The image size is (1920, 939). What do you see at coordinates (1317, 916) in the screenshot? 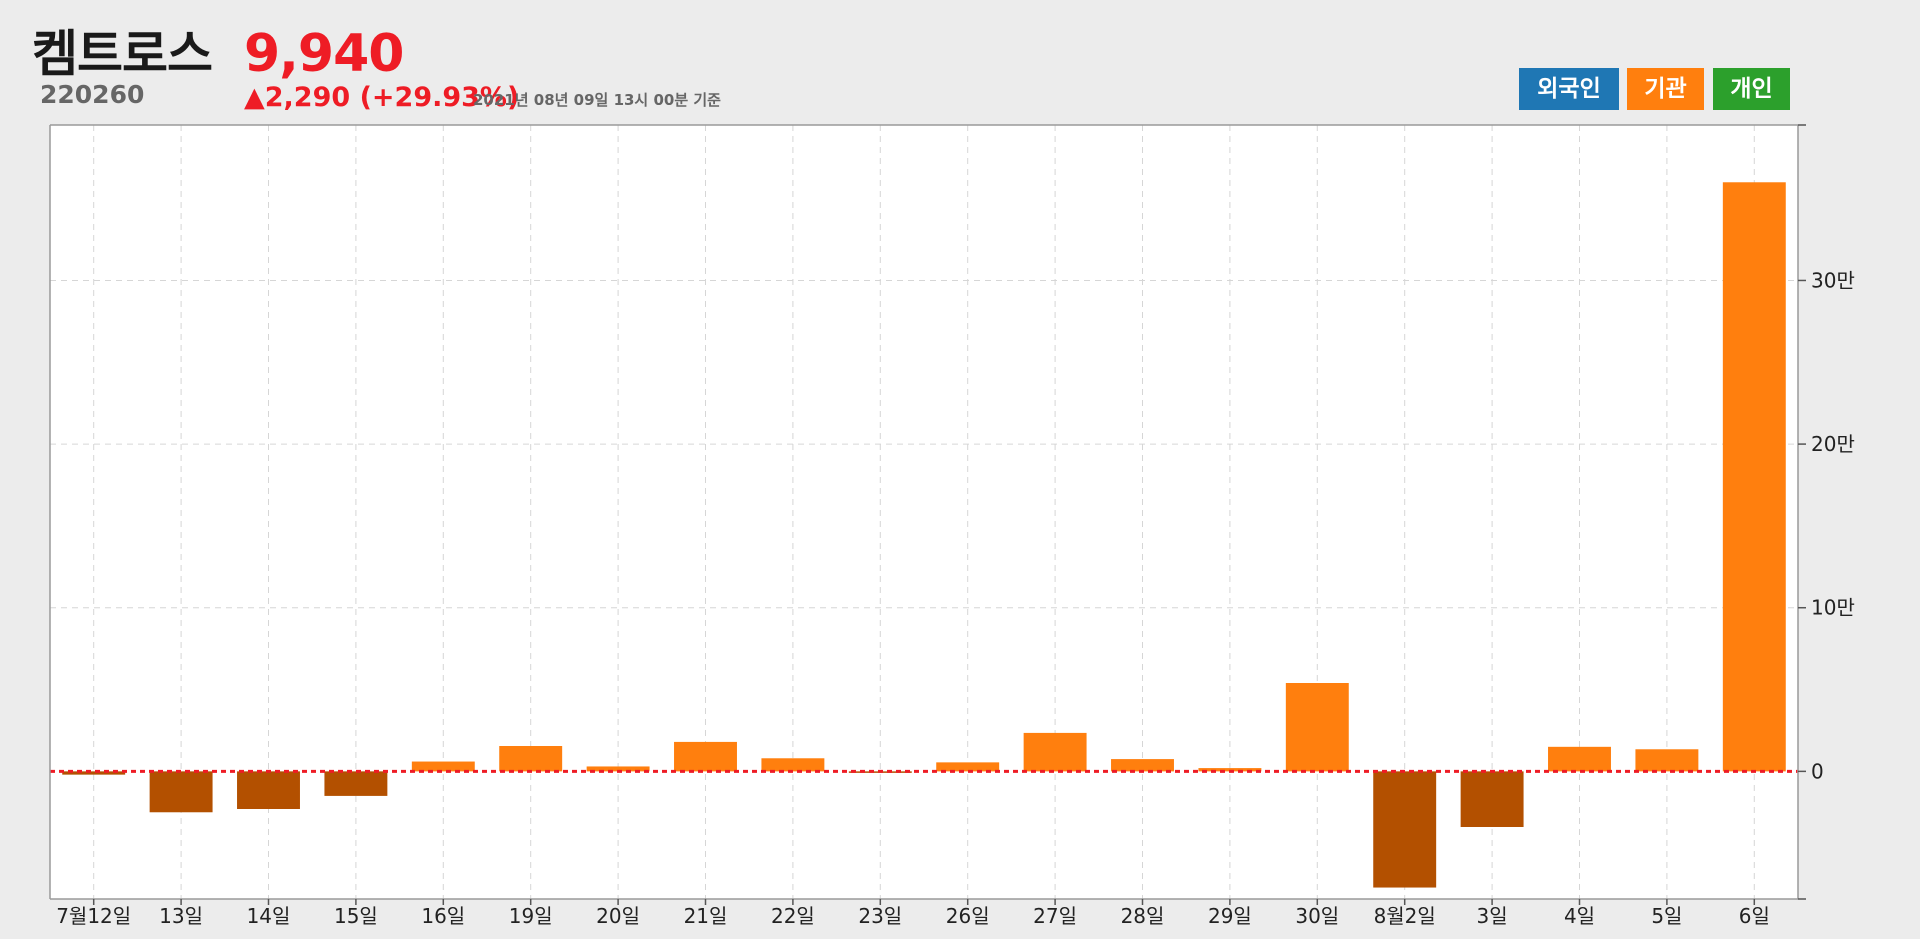
I see `x-tick-label: 30일` at bounding box center [1317, 916].